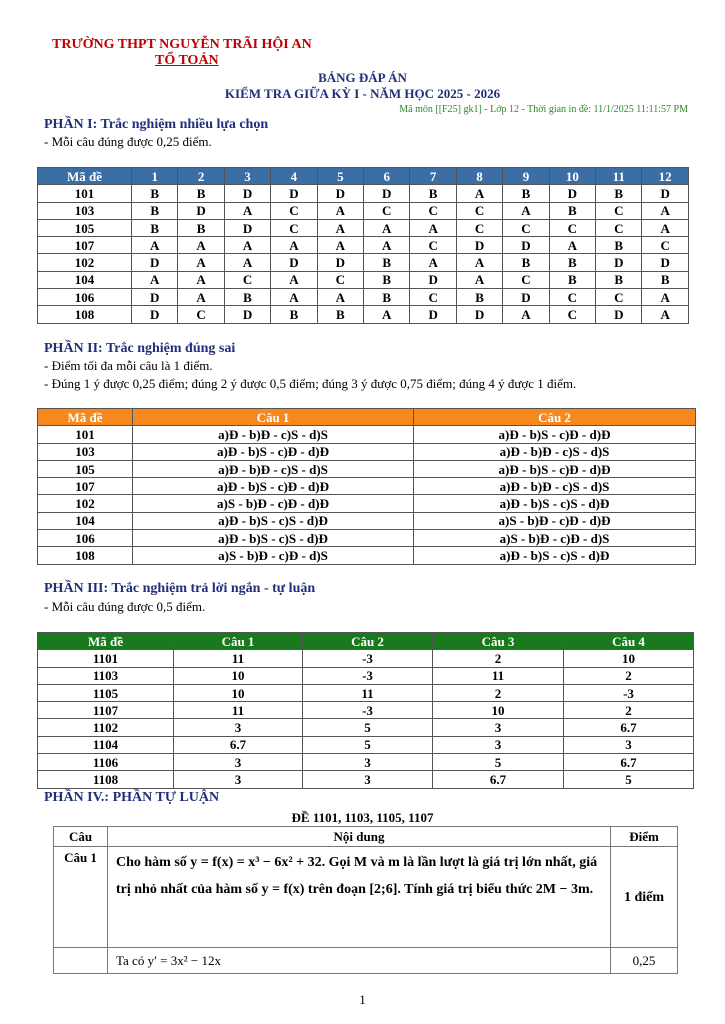  Describe the element at coordinates (362, 999) in the screenshot. I see `page-number: 1` at that location.